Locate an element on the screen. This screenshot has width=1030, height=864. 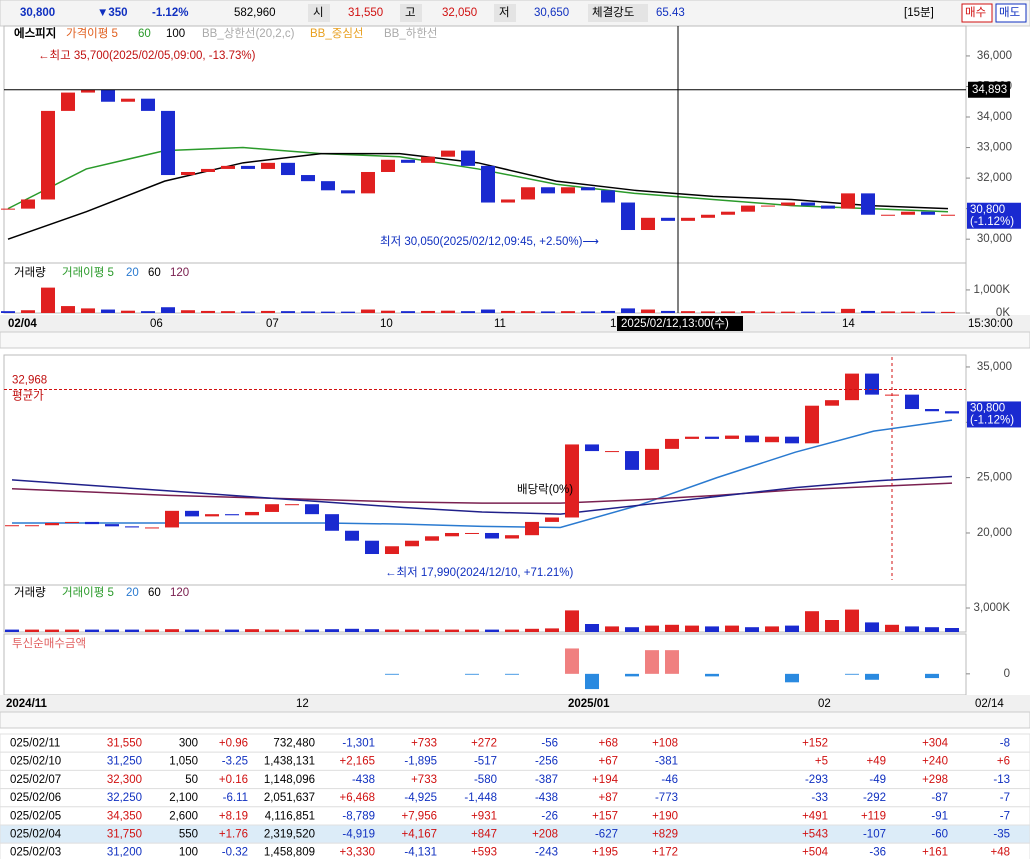
table-cell: 31,250 is located at coordinates (124, 762).